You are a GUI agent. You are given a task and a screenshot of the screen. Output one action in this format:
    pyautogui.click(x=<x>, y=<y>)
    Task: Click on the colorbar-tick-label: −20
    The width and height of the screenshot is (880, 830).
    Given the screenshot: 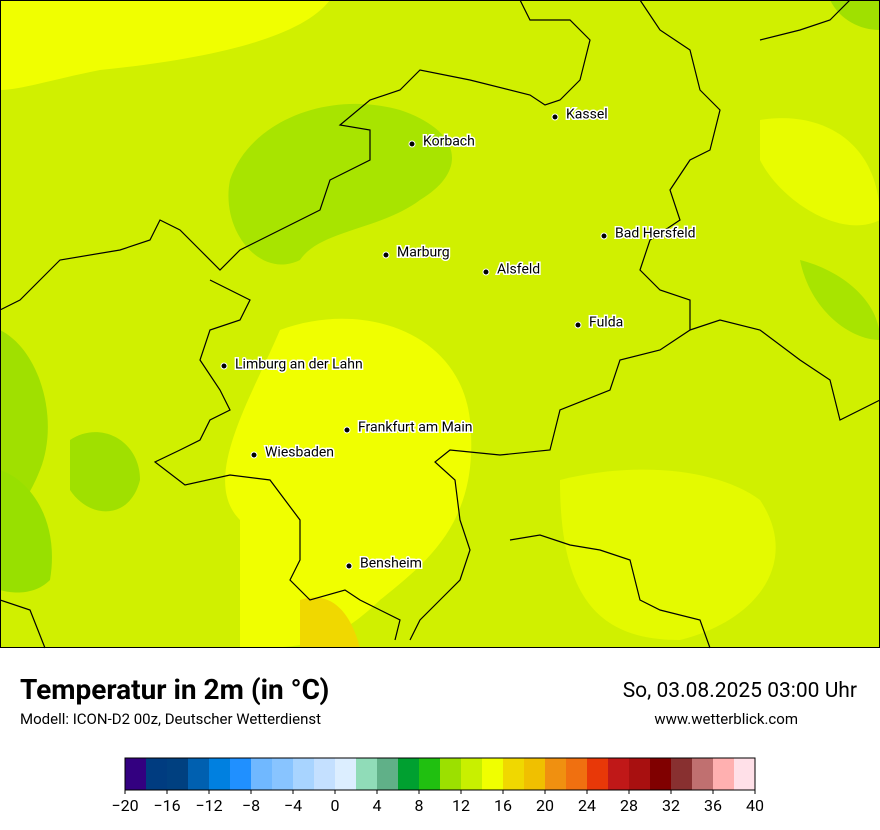 What is the action you would take?
    pyautogui.click(x=124, y=805)
    